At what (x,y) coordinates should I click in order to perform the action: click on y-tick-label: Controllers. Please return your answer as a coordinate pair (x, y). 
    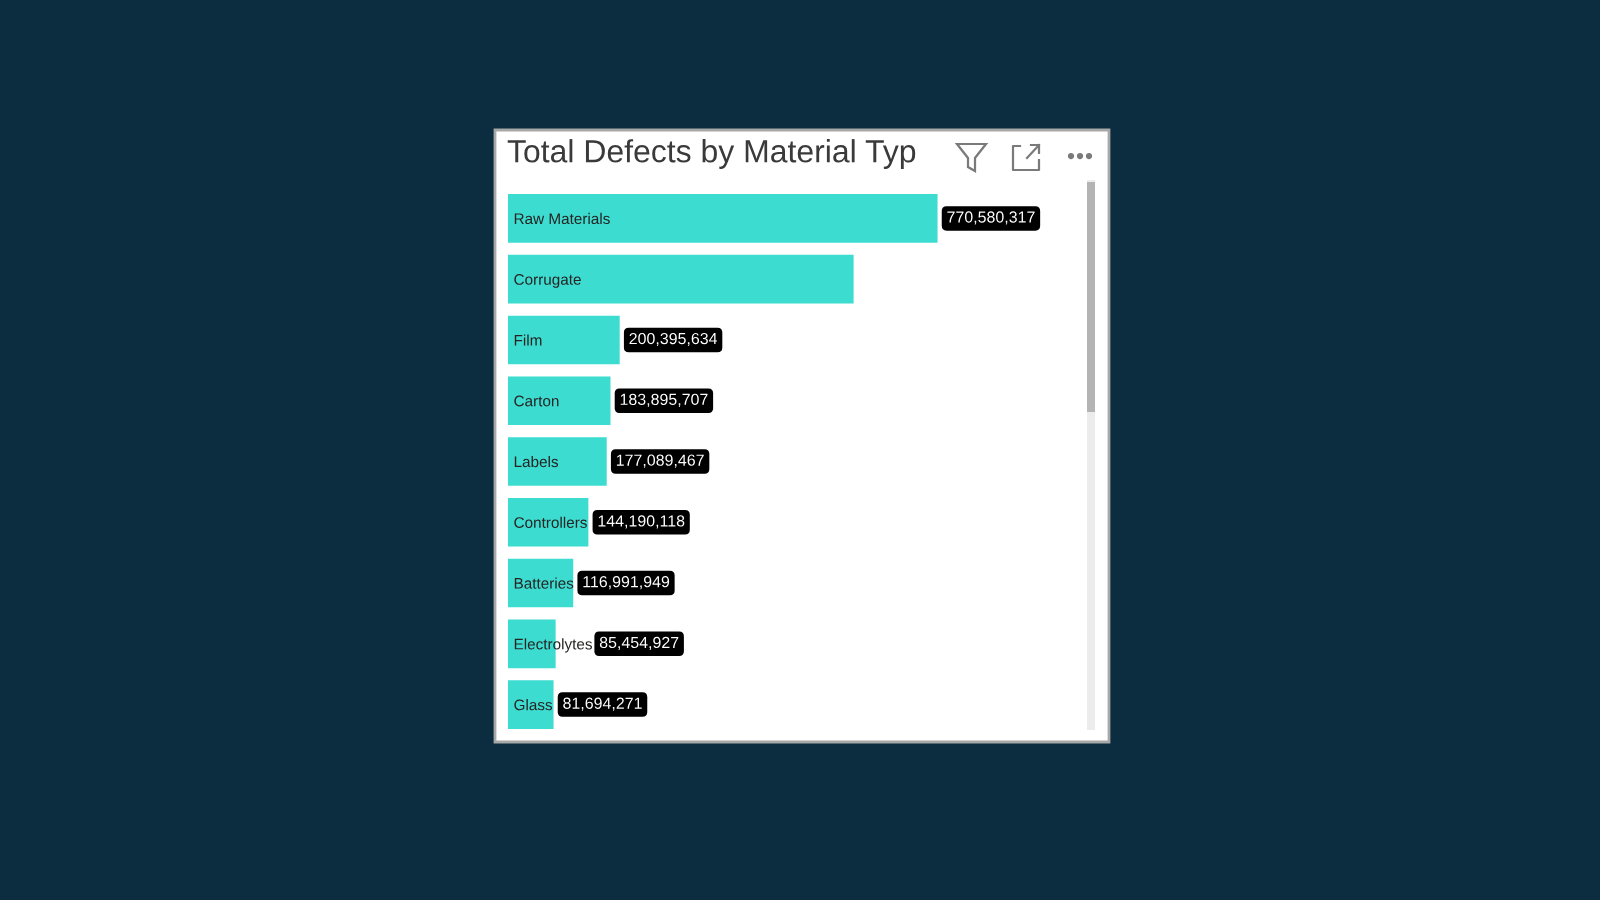
    Looking at the image, I should click on (550, 522).